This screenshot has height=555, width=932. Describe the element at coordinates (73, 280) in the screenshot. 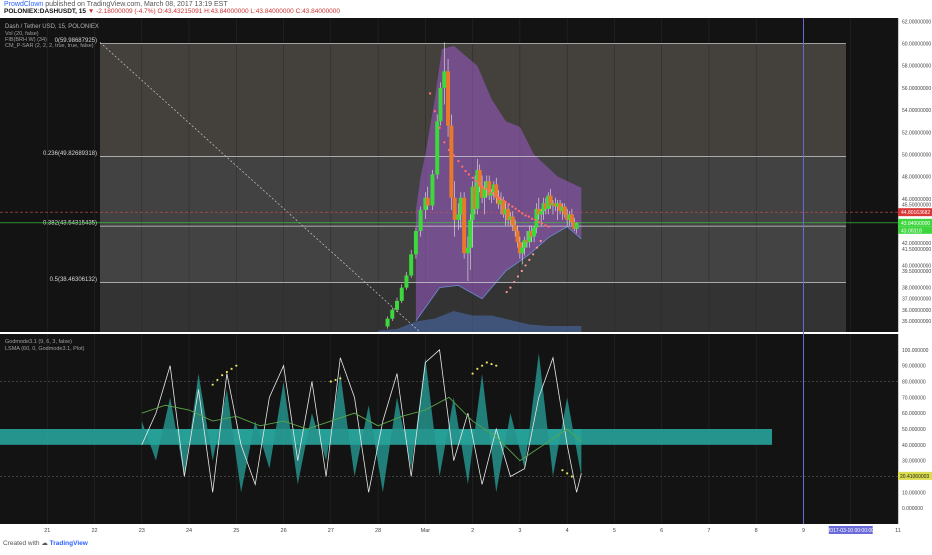

I see `fib-level-label: 0.5(38.46306132)` at that location.